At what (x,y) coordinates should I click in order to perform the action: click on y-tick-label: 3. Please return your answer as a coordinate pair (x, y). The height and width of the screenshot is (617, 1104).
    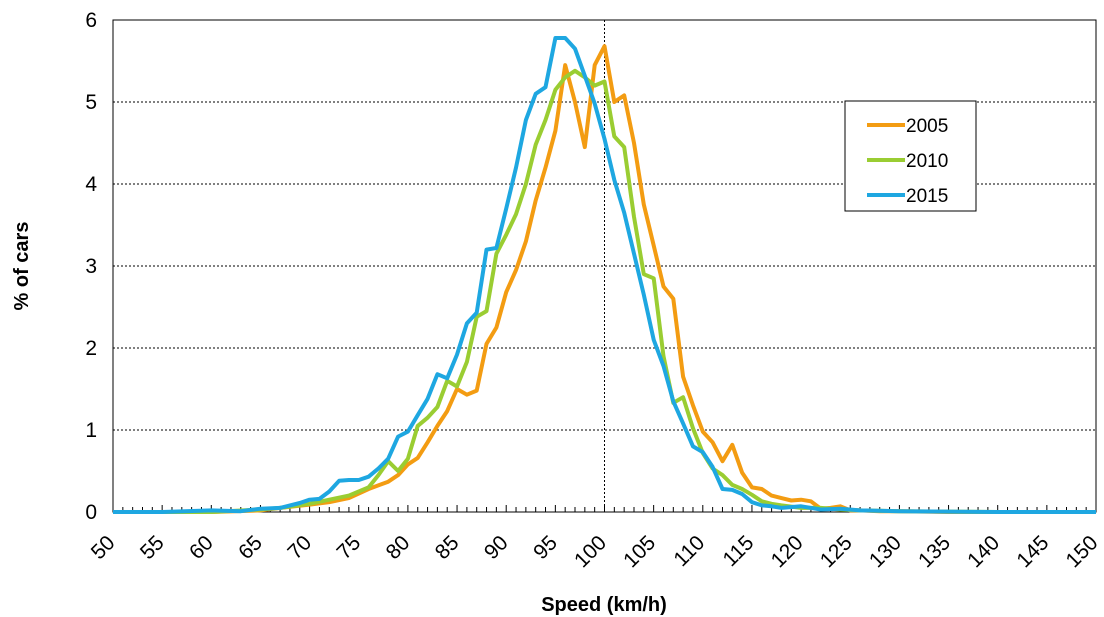
    Looking at the image, I should click on (91, 266).